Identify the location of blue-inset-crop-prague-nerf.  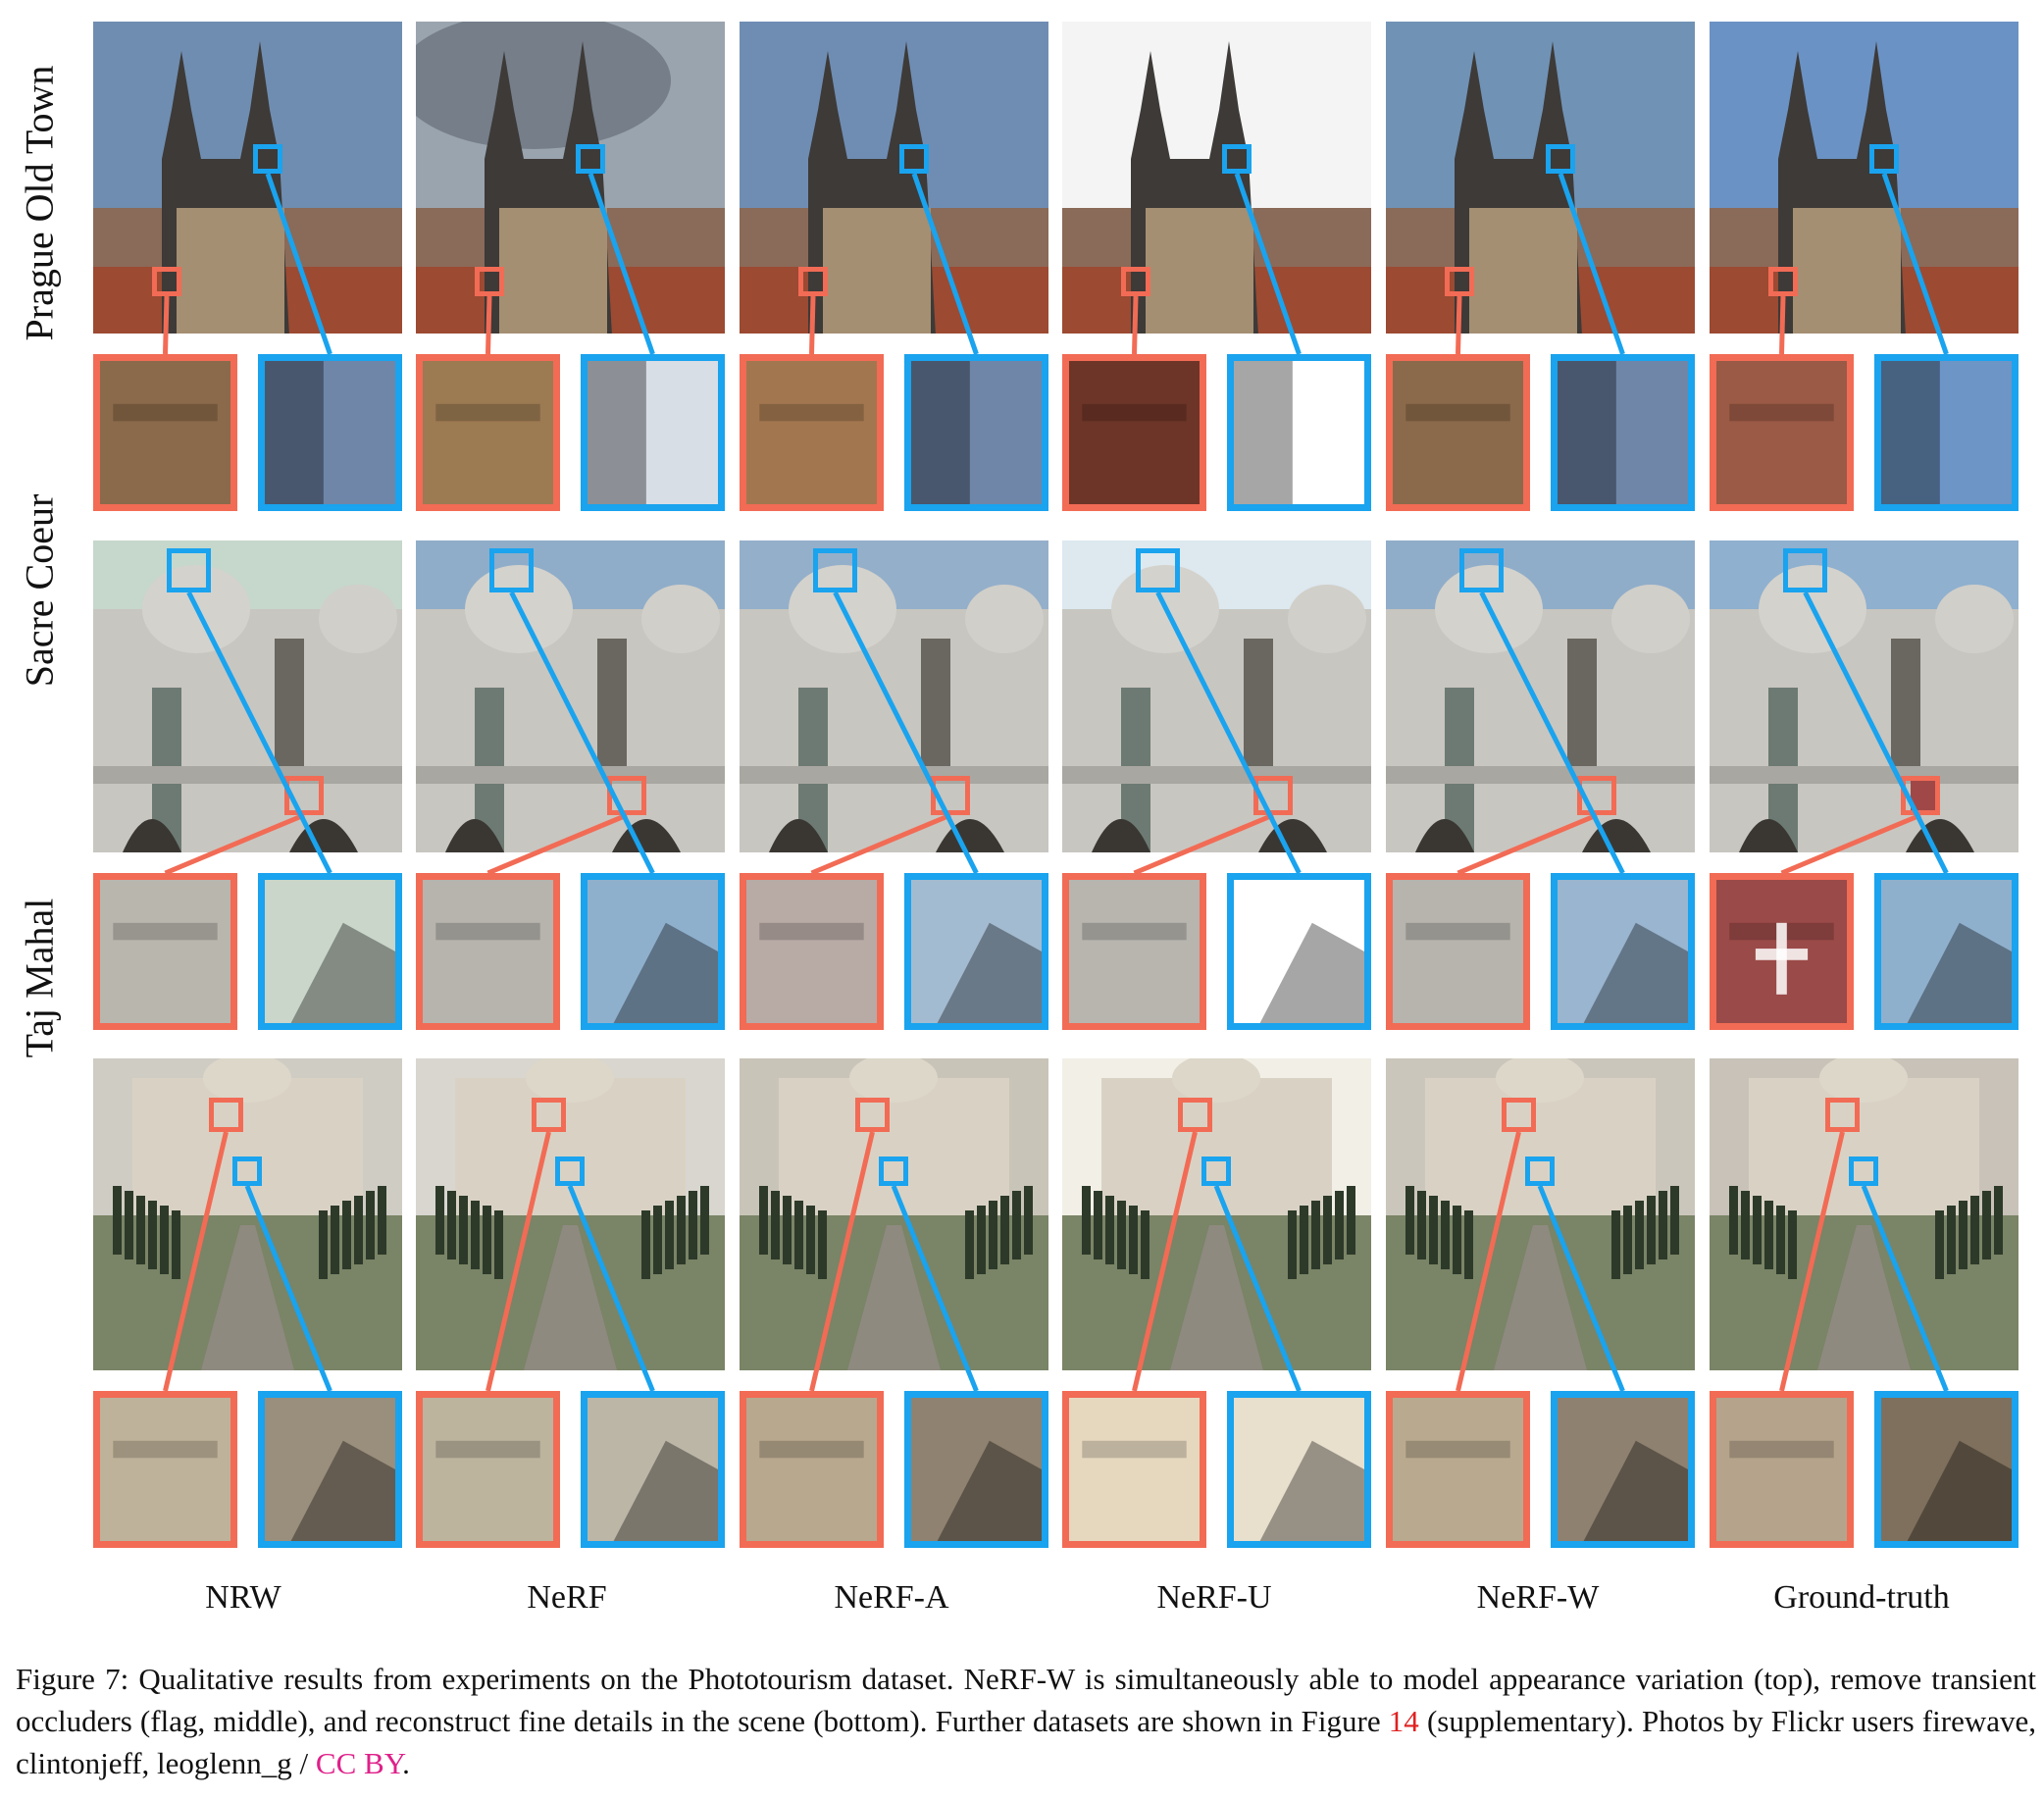
(653, 432).